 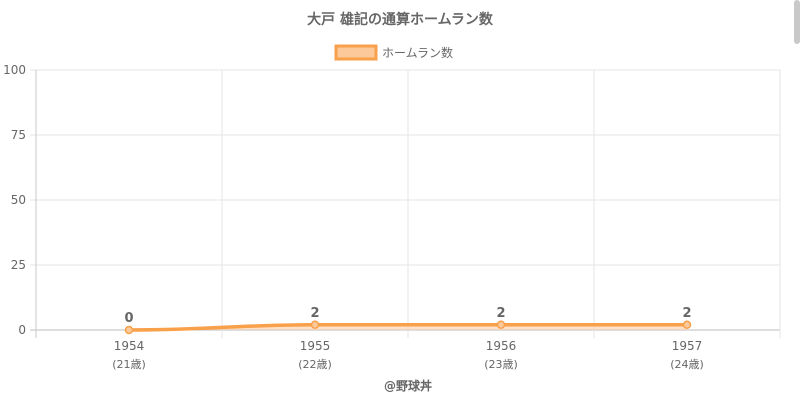 I want to click on y-tick-label: 75, so click(x=18, y=135).